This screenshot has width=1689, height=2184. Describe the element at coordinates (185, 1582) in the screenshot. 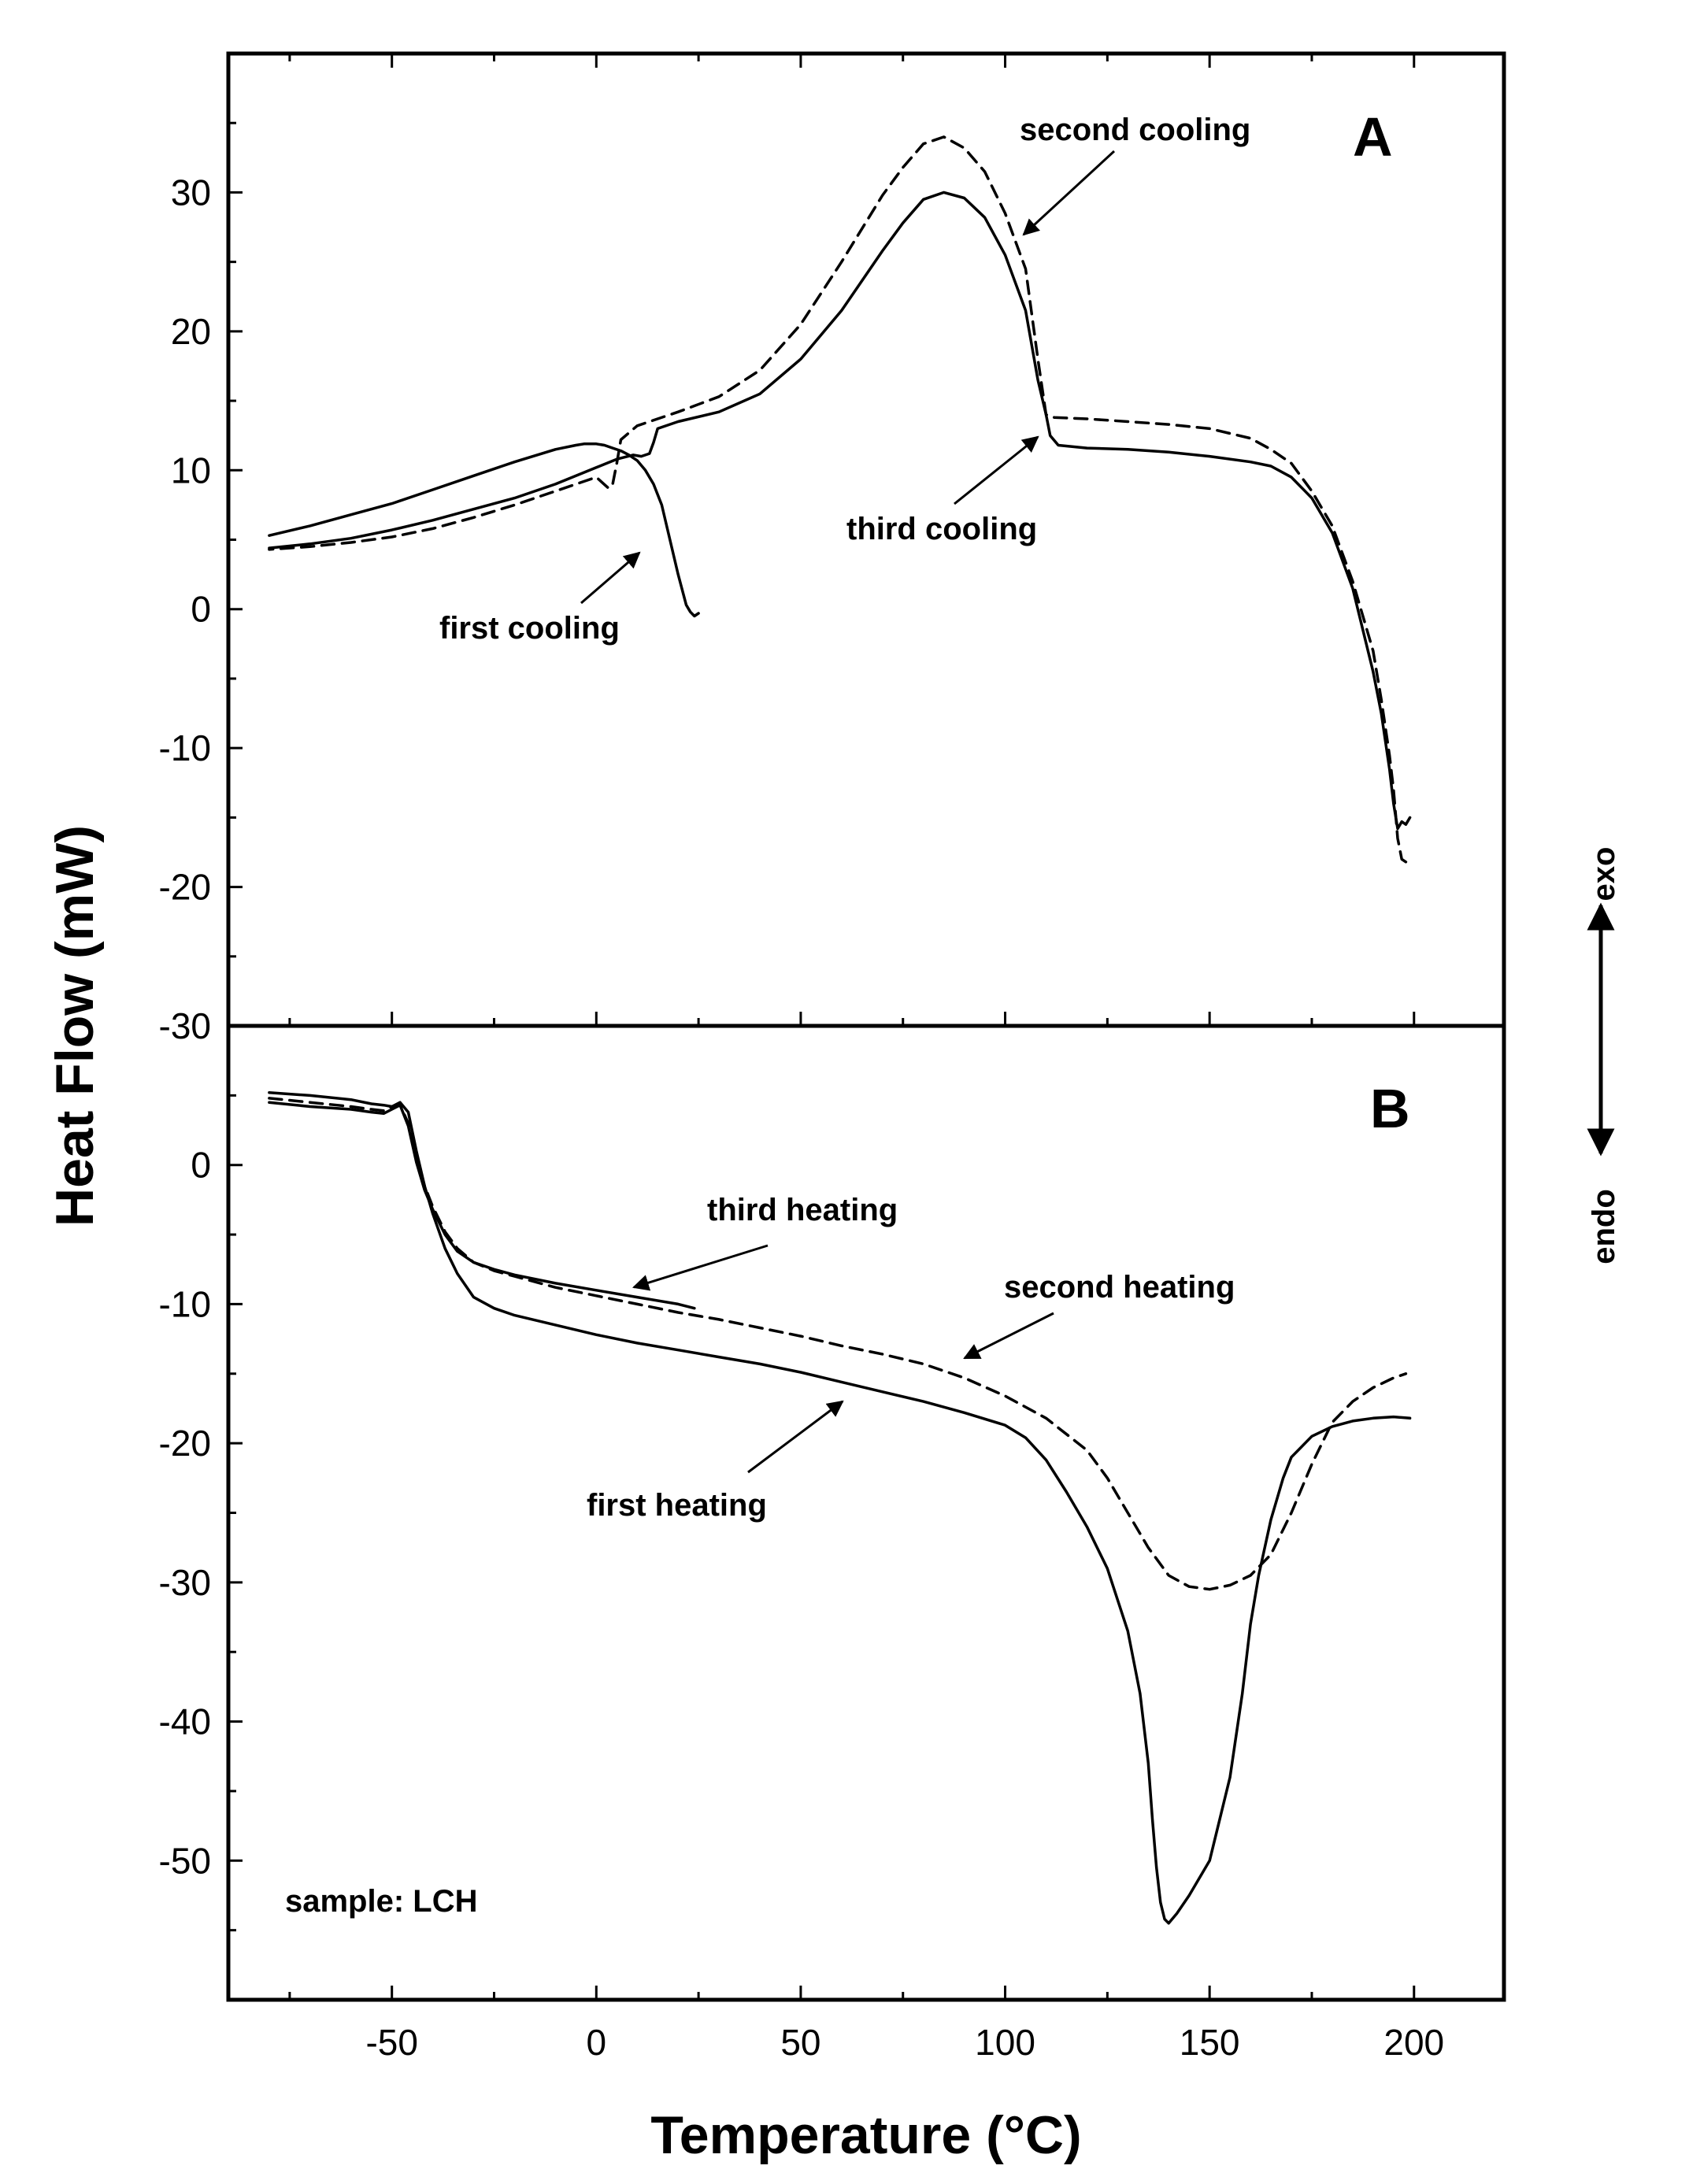

I see `y-tick-label-b: -30` at that location.